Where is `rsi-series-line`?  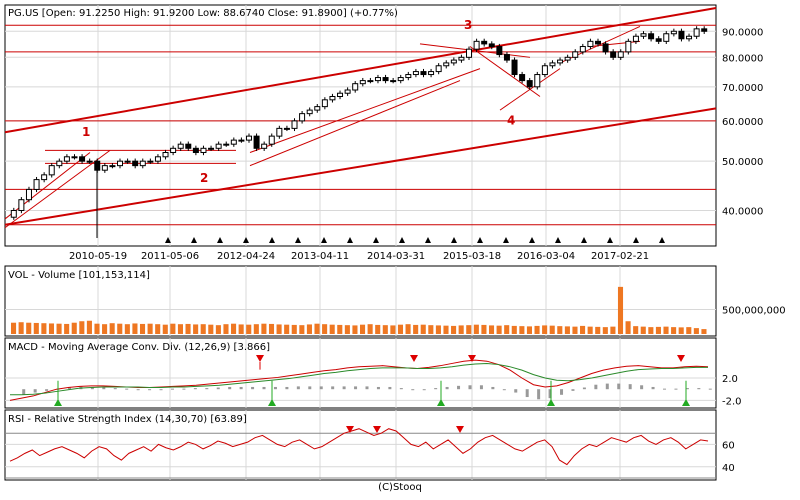
rsi-series-line is located at coordinates (359, 447).